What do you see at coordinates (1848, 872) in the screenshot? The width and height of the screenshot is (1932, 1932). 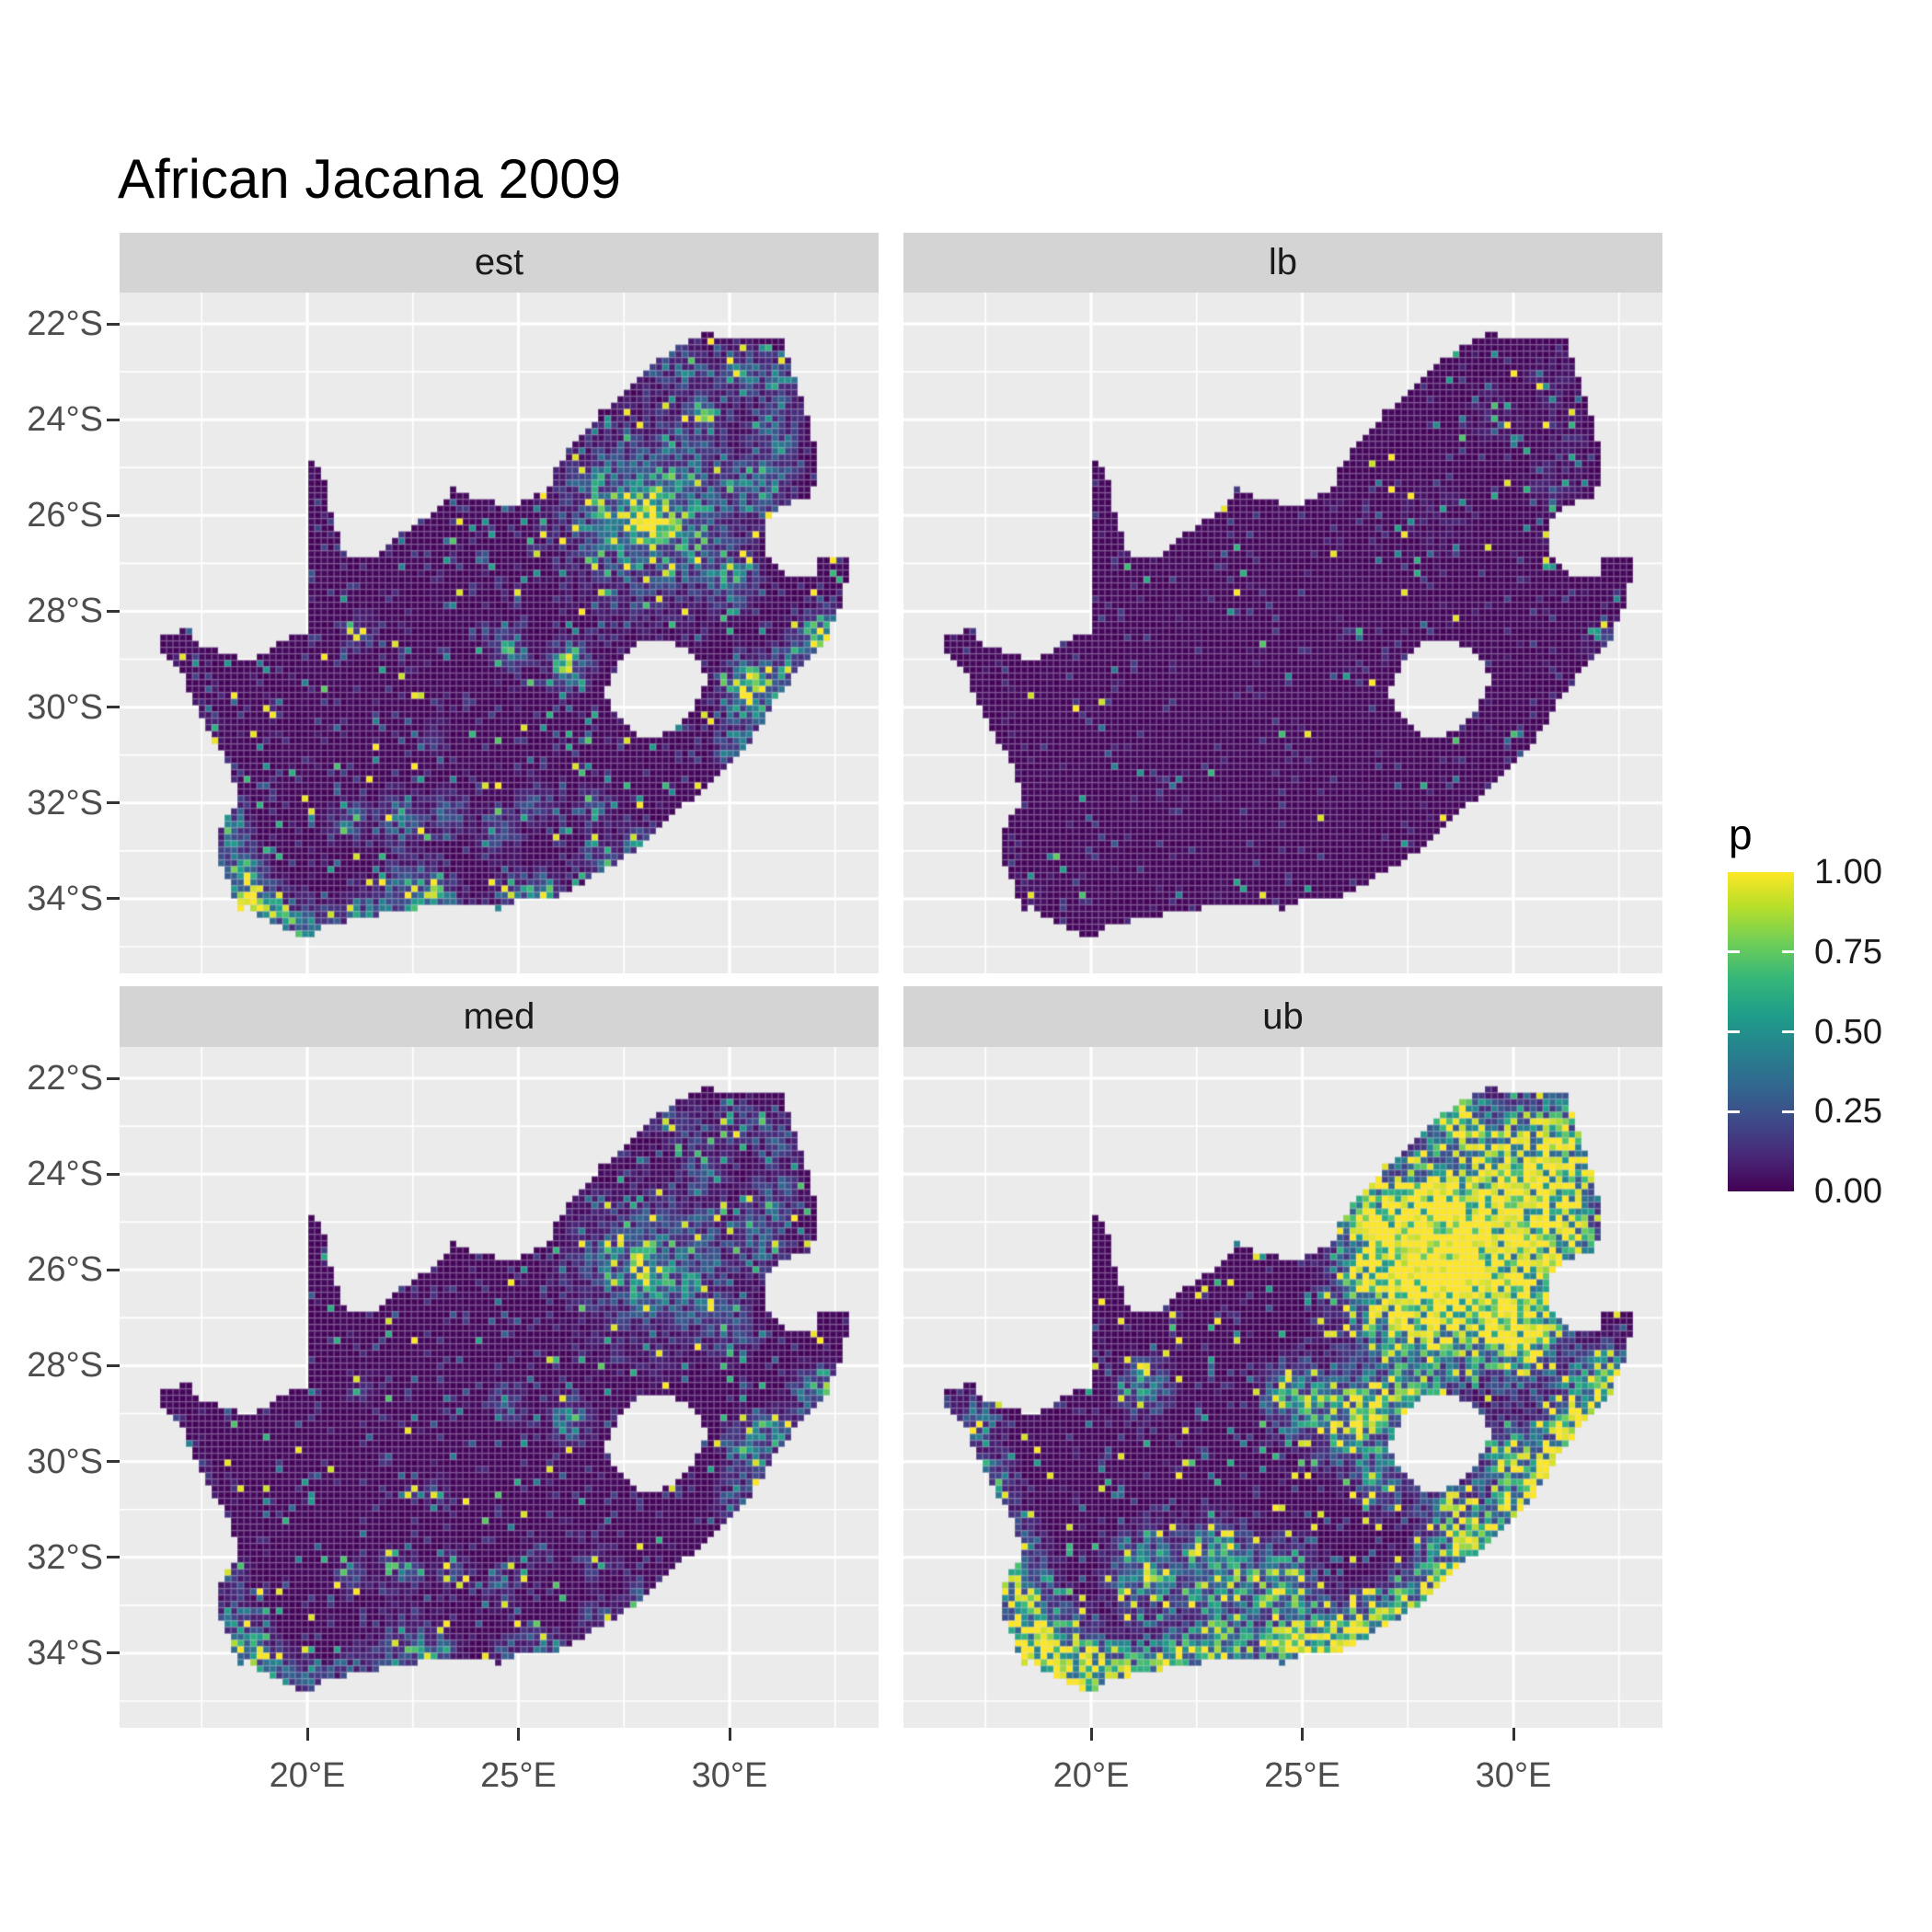 I see `legend-tick-label: 1.00` at bounding box center [1848, 872].